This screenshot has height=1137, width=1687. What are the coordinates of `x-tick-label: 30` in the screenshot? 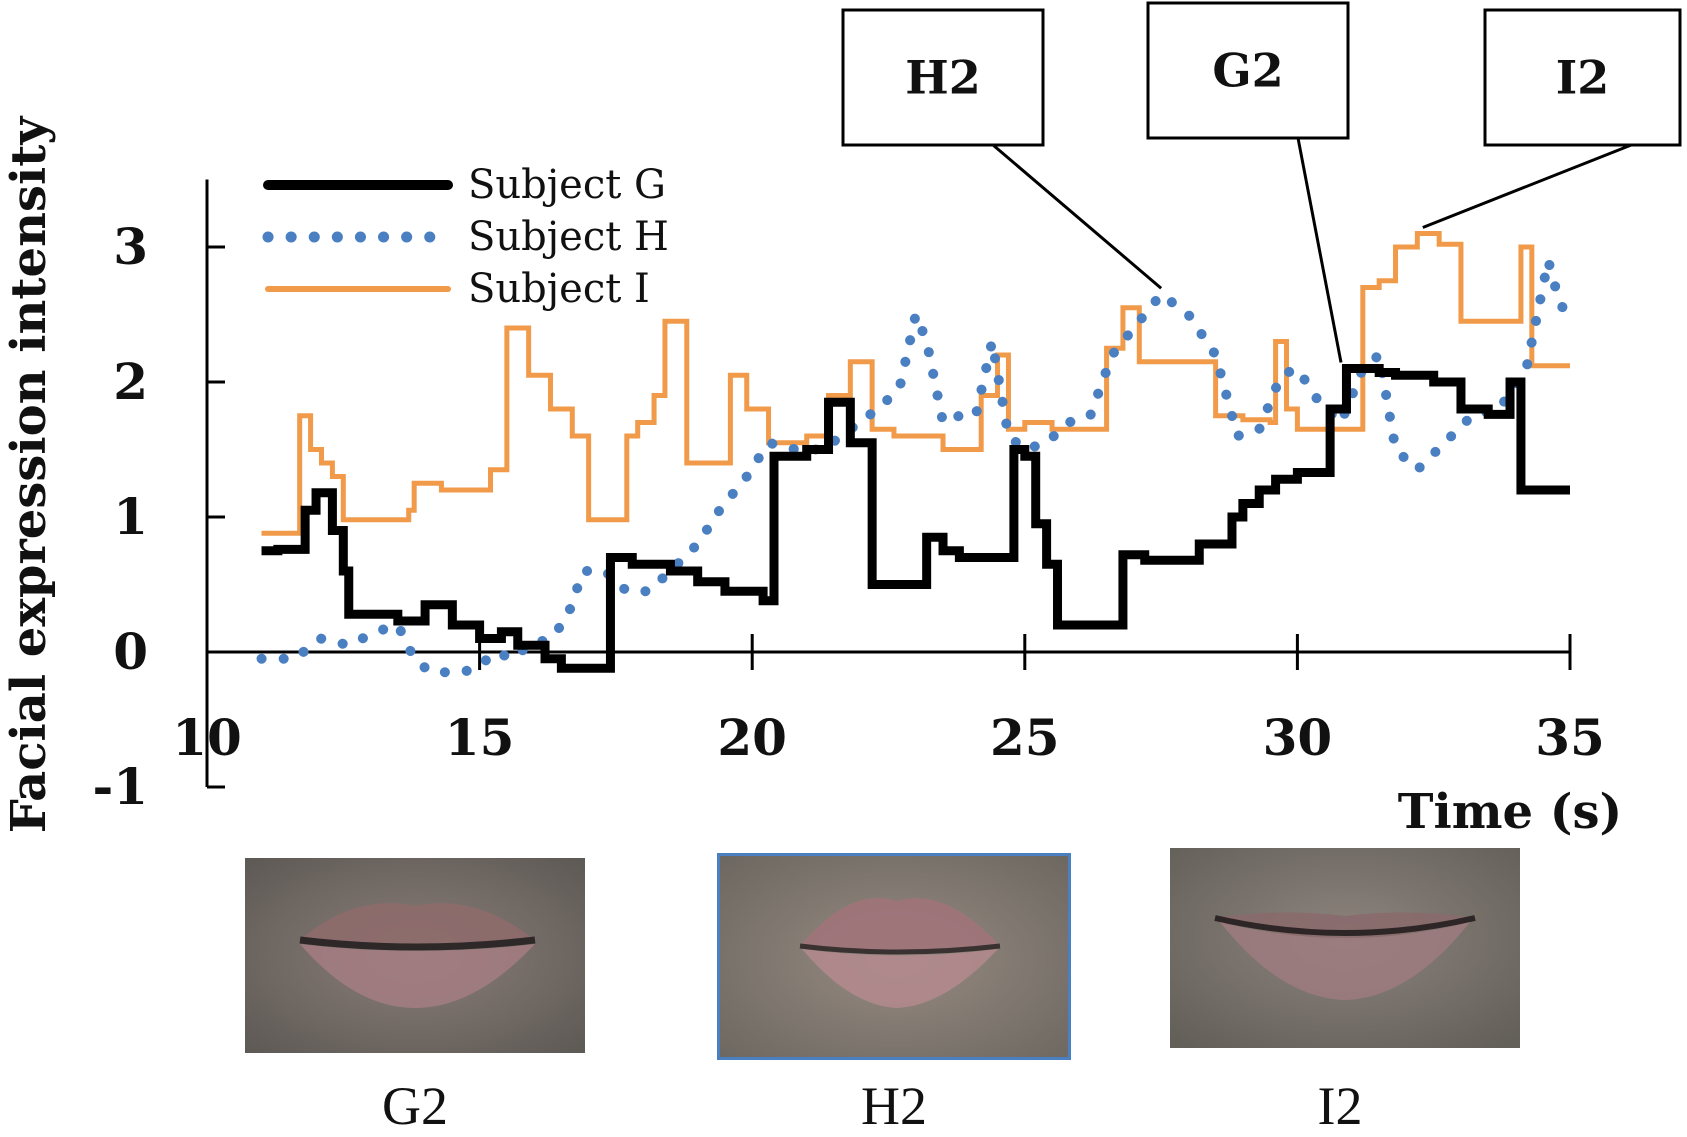 It's located at (1298, 737).